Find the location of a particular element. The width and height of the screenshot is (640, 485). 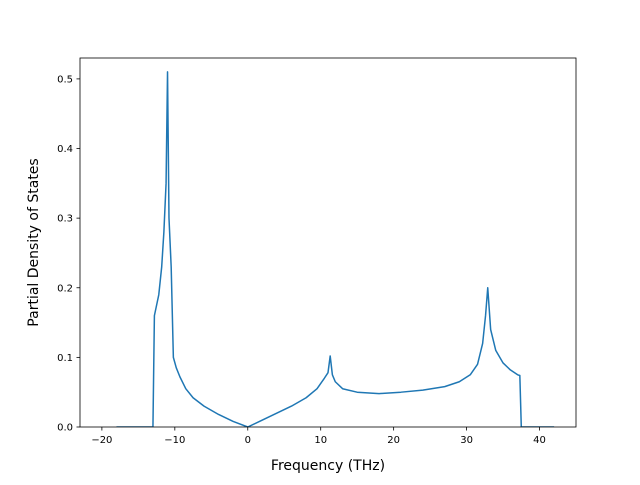

x-tick-label: 10 is located at coordinates (320, 440).